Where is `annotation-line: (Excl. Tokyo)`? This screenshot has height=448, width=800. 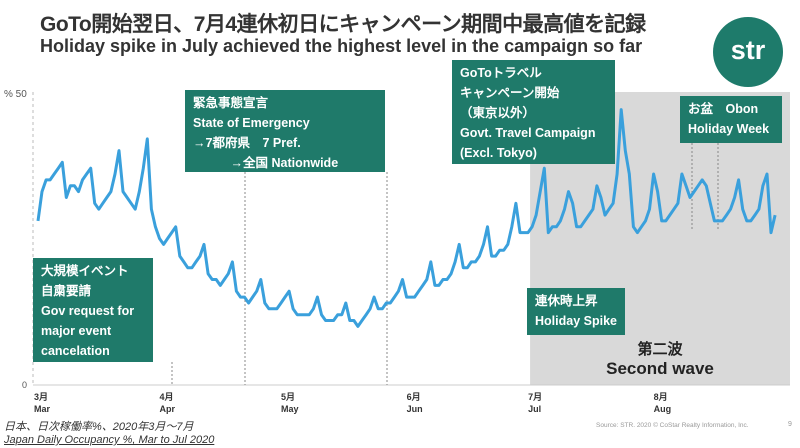 annotation-line: (Excl. Tokyo) is located at coordinates (498, 153).